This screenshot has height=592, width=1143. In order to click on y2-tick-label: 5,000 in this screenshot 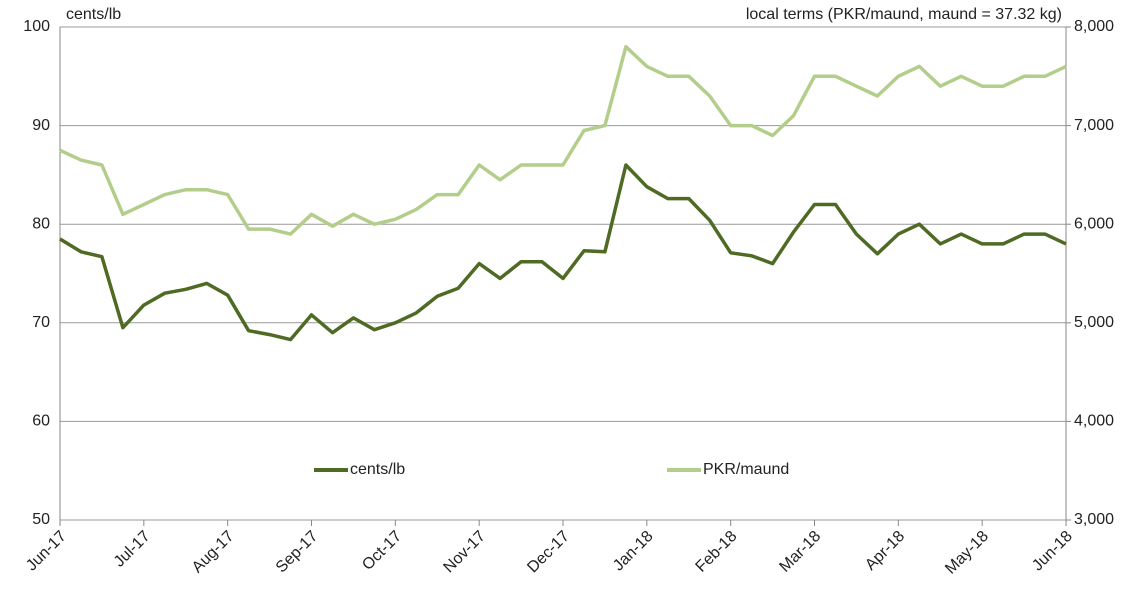, I will do `click(1094, 322)`.